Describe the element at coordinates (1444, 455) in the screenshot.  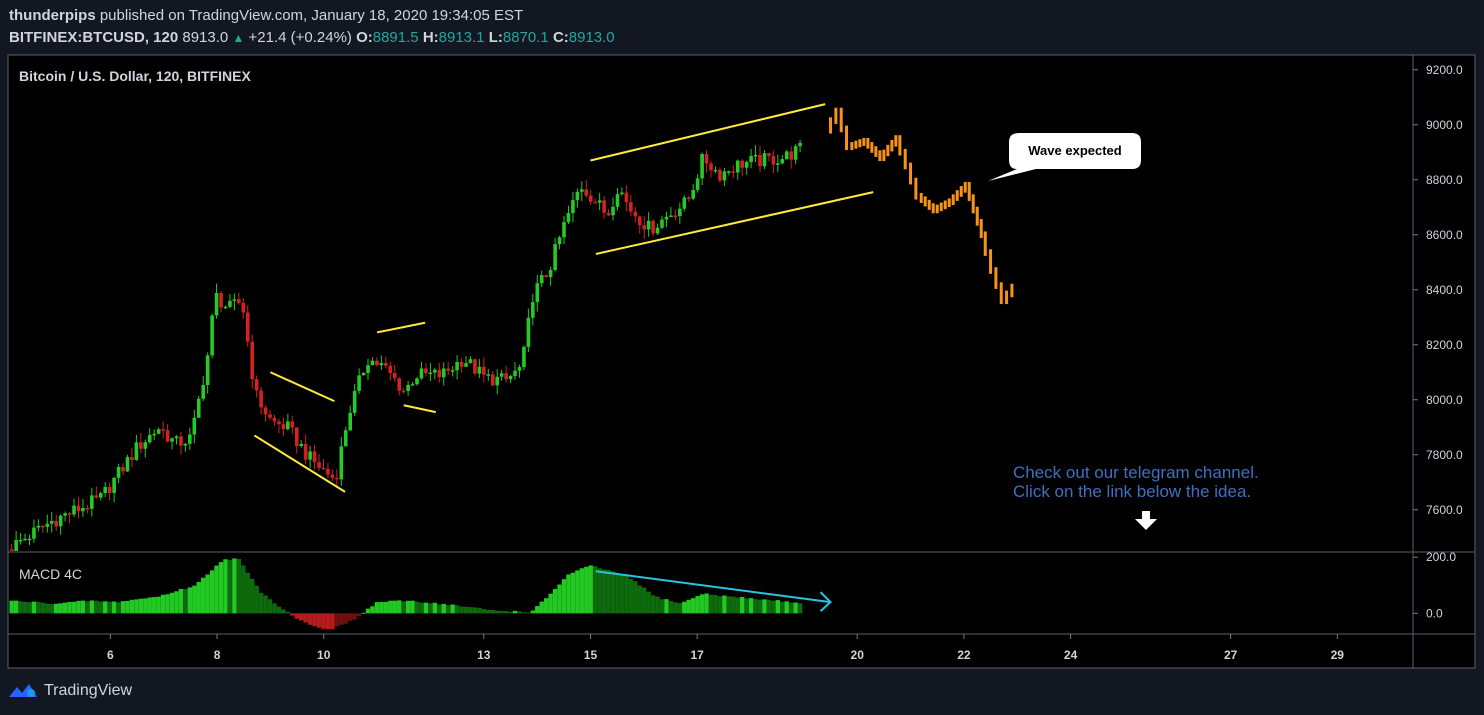
I see `price-tick-label: 7800.0` at that location.